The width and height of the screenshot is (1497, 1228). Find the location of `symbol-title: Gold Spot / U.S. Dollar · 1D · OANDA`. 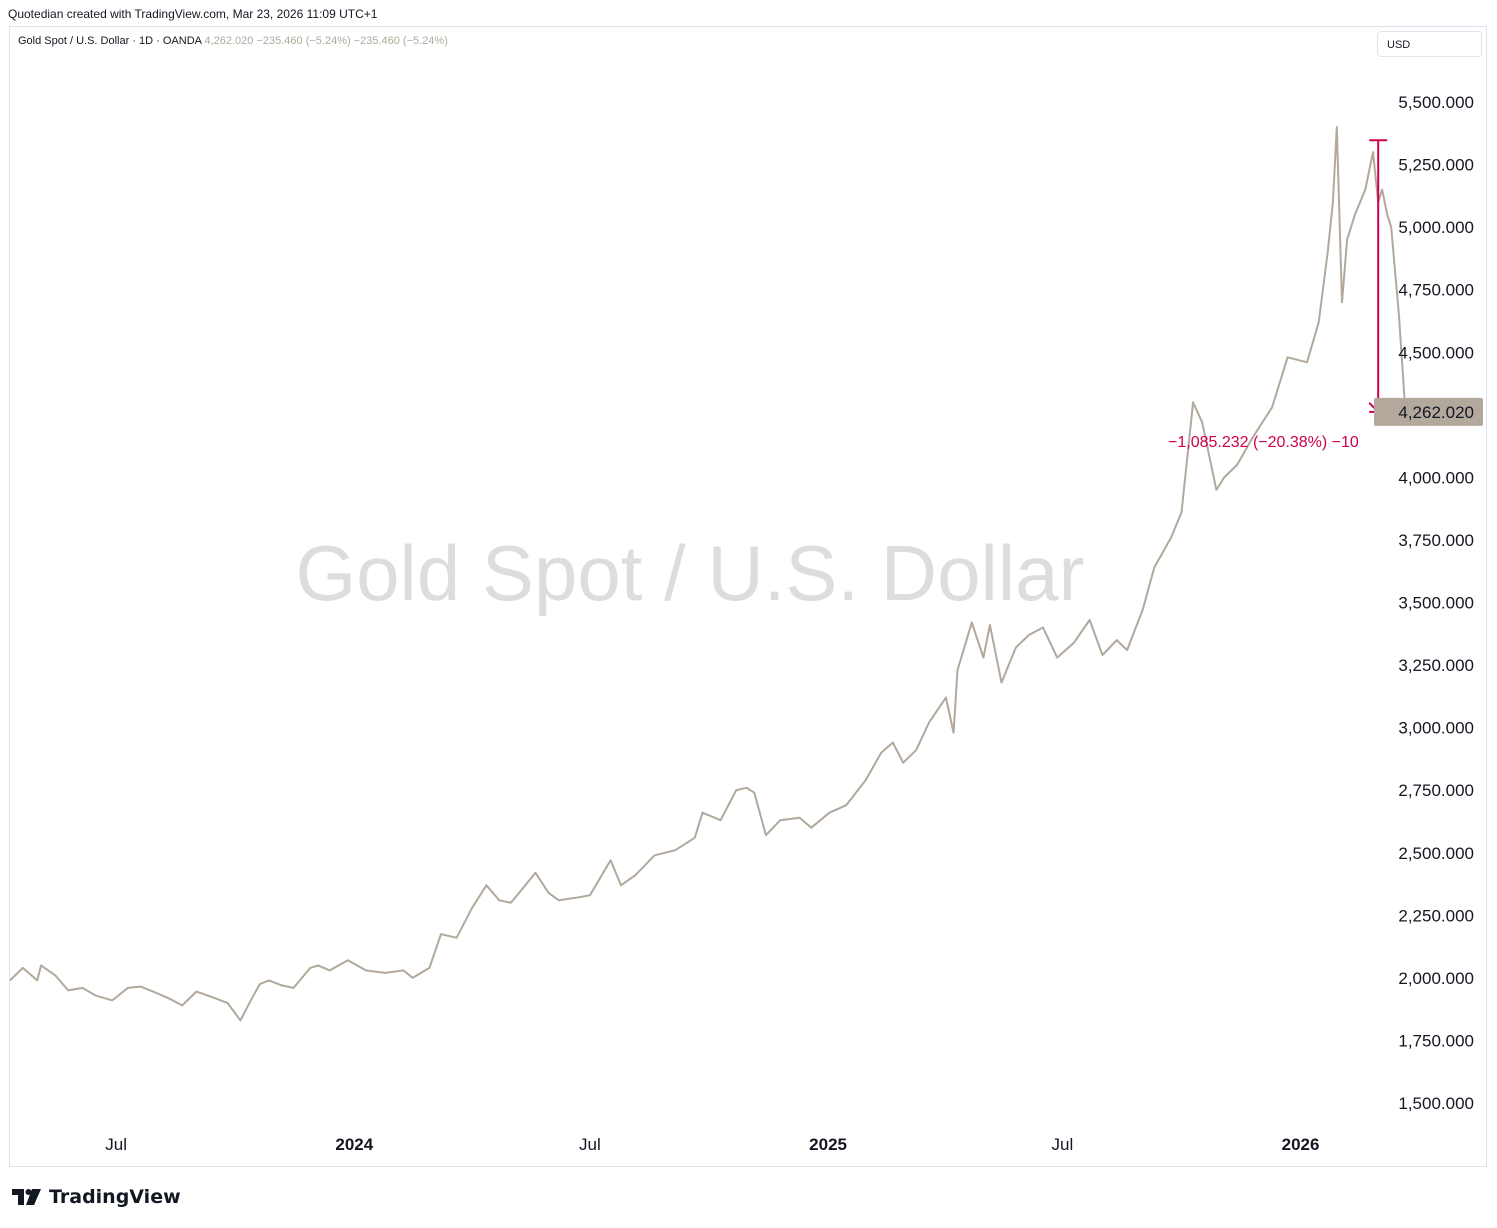

symbol-title: Gold Spot / U.S. Dollar · 1D · OANDA is located at coordinates (110, 41).